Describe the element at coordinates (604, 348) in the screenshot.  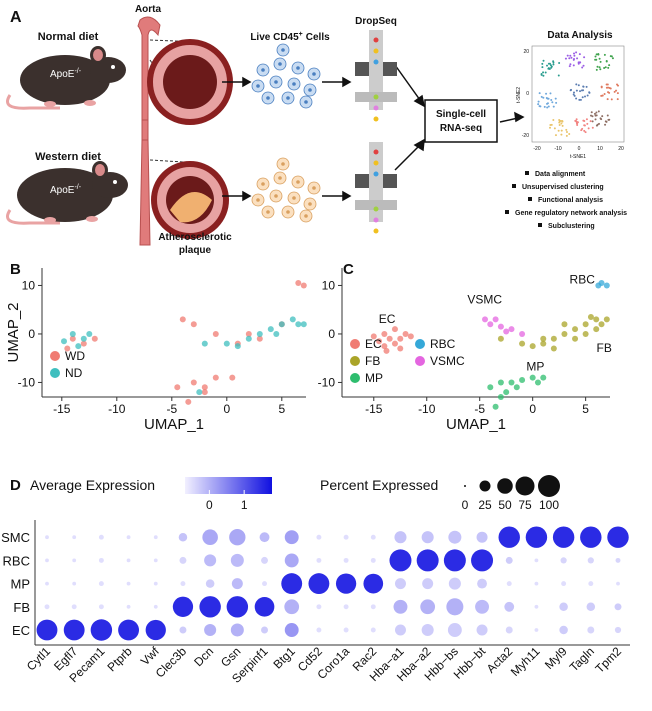
I see `cluster-label: FB` at that location.